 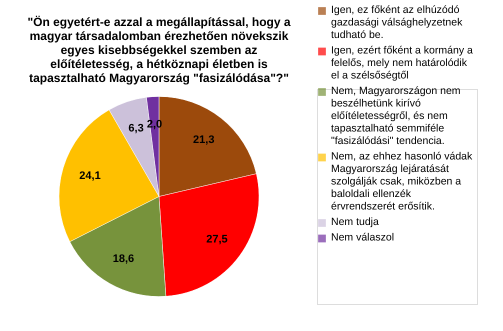 I want to click on legend-label: Igen, ez főként az elhúzódó gazdasági válsághelyzetnek tudható be., so click(x=397, y=22).